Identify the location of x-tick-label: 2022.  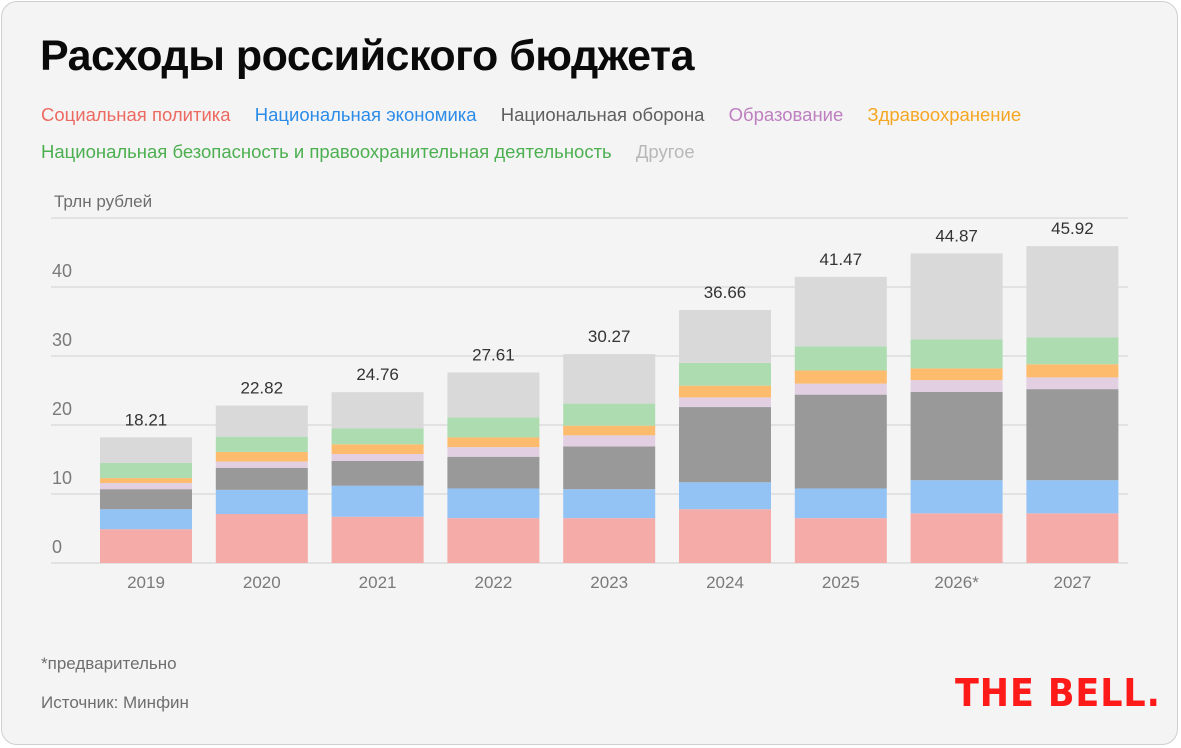
(493, 582).